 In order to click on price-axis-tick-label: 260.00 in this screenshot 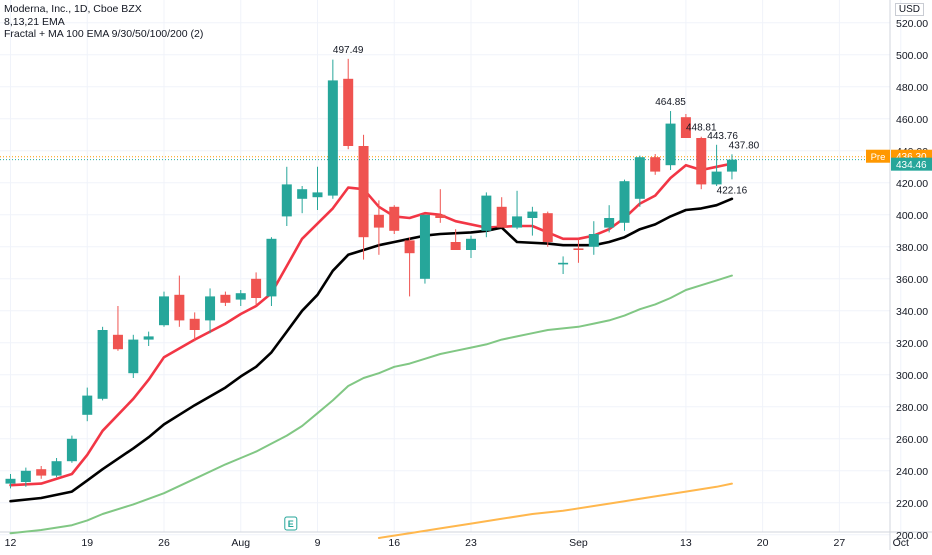, I will do `click(912, 440)`.